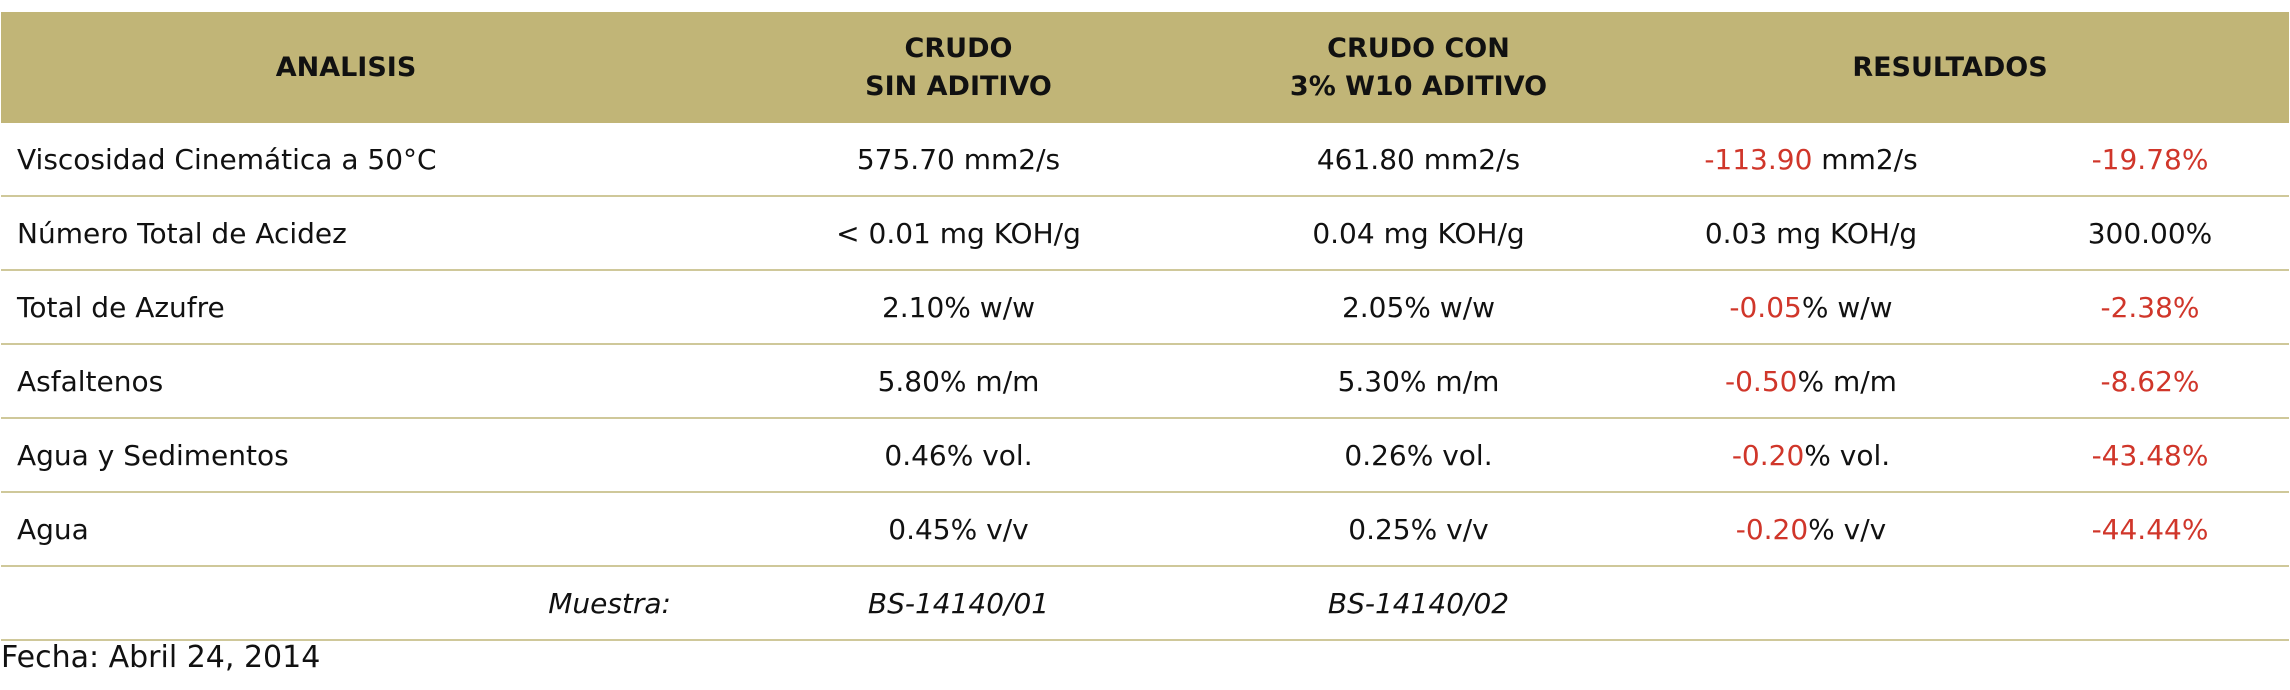 This screenshot has height=690, width=2290. Describe the element at coordinates (1865, 159) in the screenshot. I see `diferencia-unit: mm2/s` at that location.